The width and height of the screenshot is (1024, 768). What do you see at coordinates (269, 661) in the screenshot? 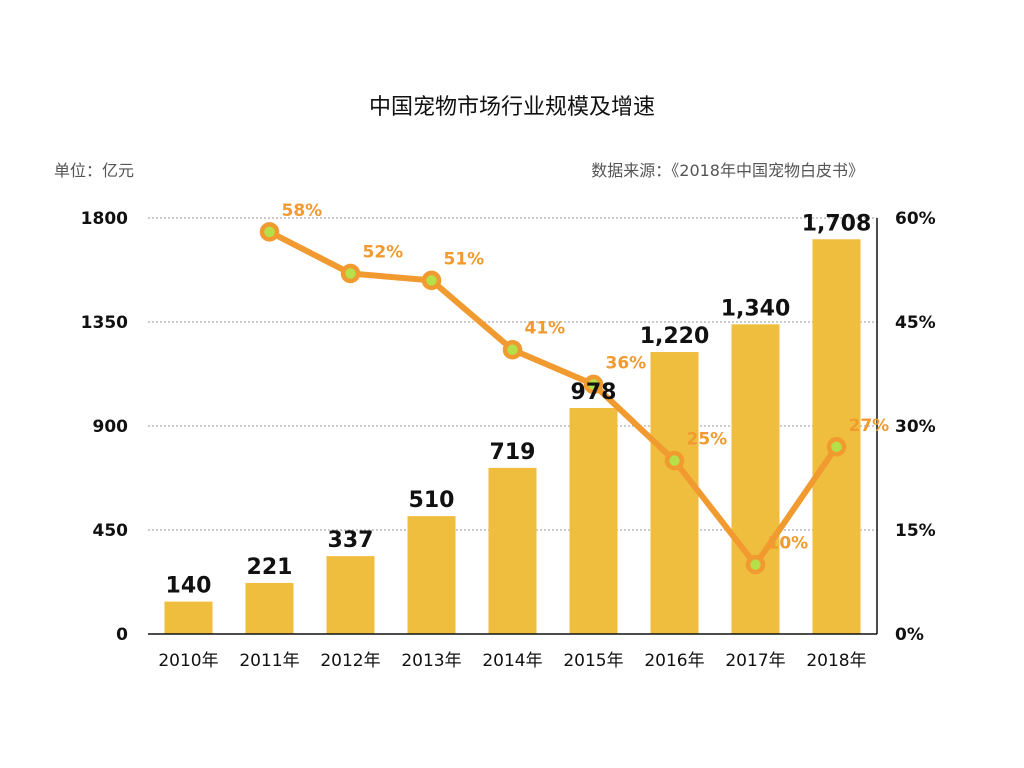
I see `x-tick-label: 2011年` at bounding box center [269, 661].